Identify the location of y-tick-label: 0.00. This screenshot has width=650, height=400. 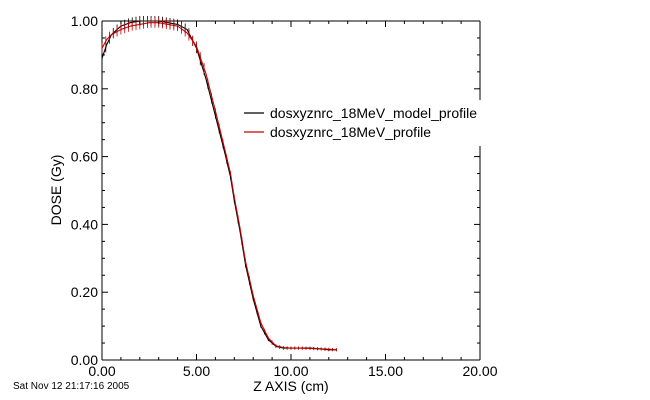
(84, 360).